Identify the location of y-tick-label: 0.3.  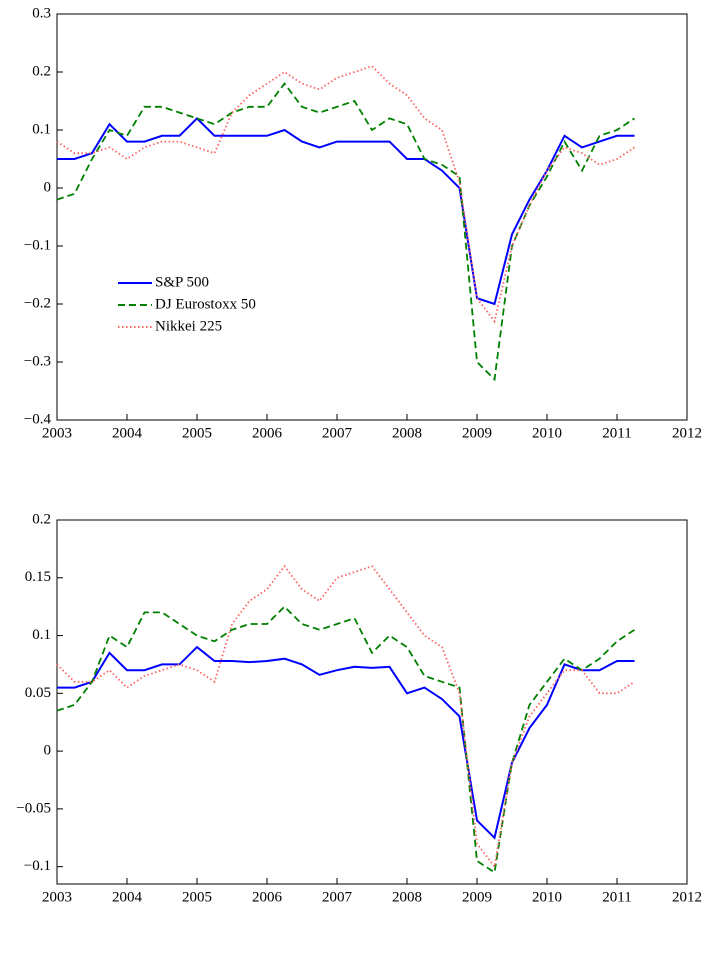
(41, 13).